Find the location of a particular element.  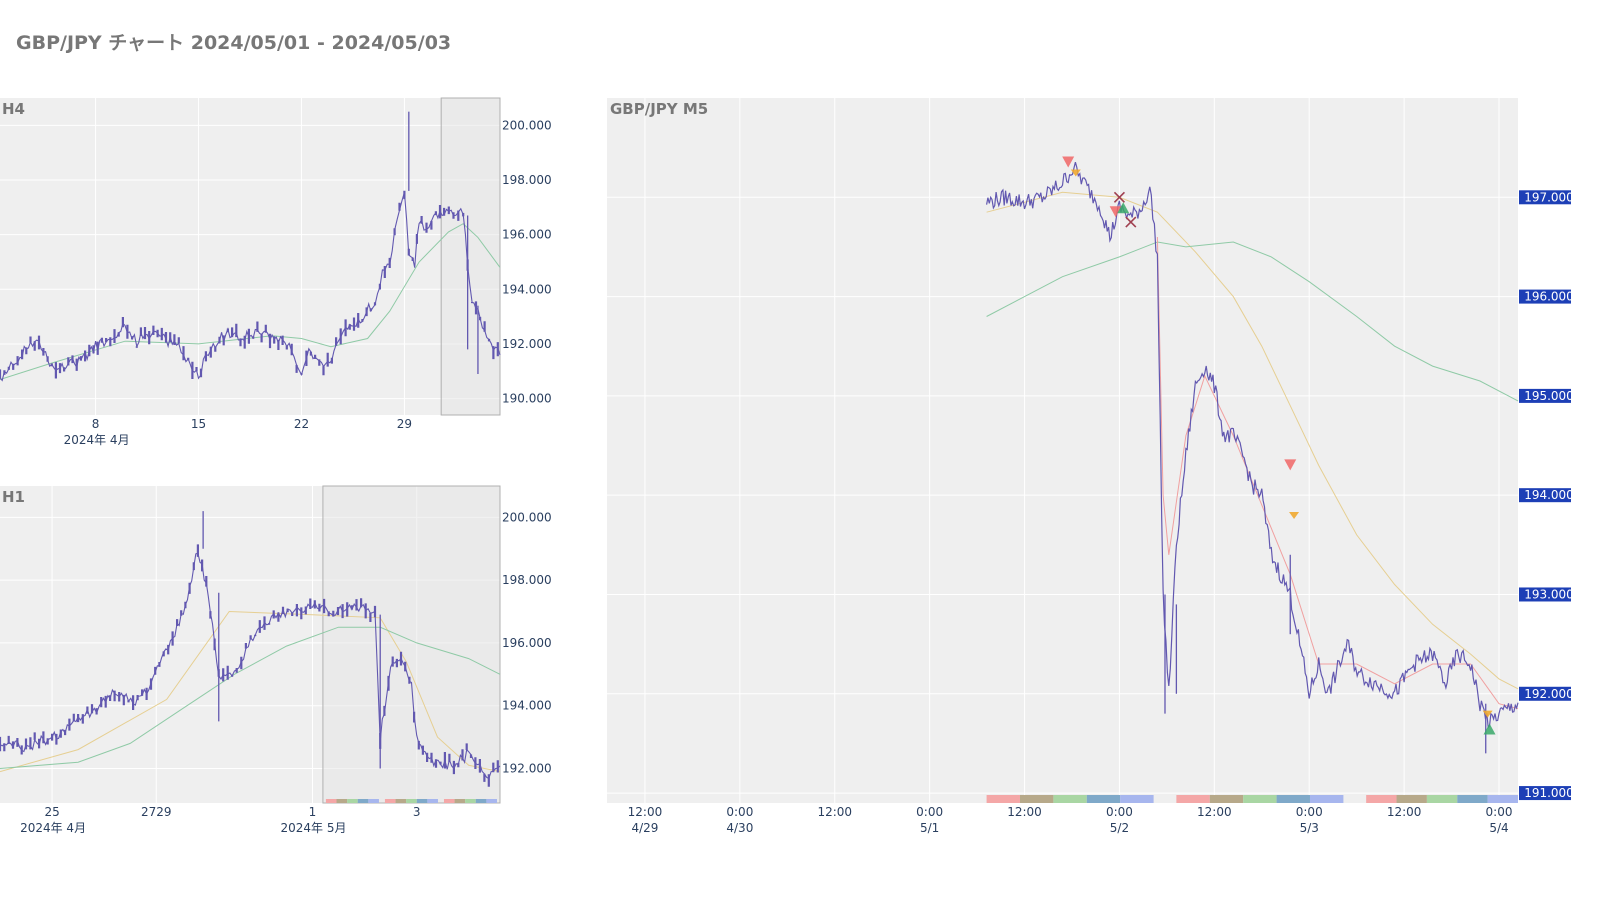

x-tick-sublabel: 5/3 is located at coordinates (1309, 828).